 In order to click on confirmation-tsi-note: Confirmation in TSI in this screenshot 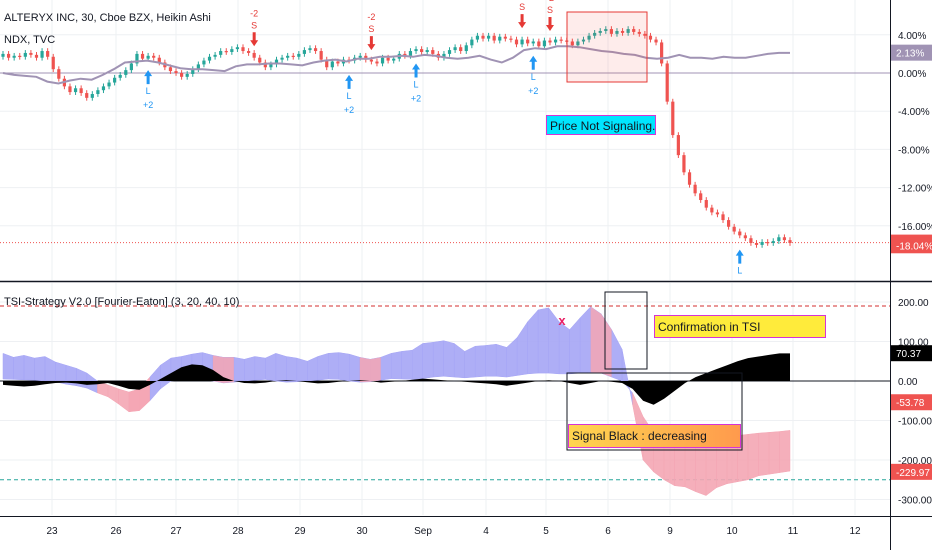, I will do `click(740, 326)`.